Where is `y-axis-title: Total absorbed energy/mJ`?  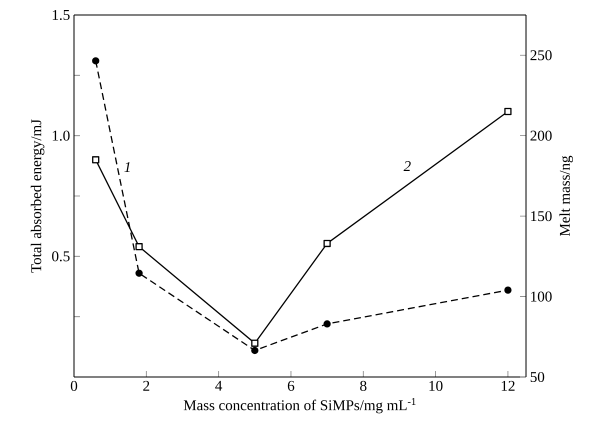
y-axis-title: Total absorbed energy/mJ is located at coordinates (37, 196).